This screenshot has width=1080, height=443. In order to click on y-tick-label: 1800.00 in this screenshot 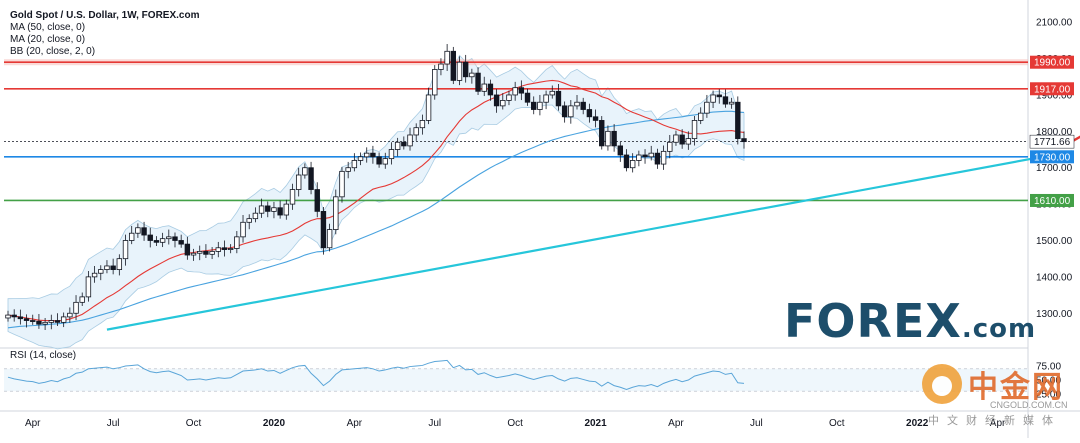, I will do `click(1054, 132)`.